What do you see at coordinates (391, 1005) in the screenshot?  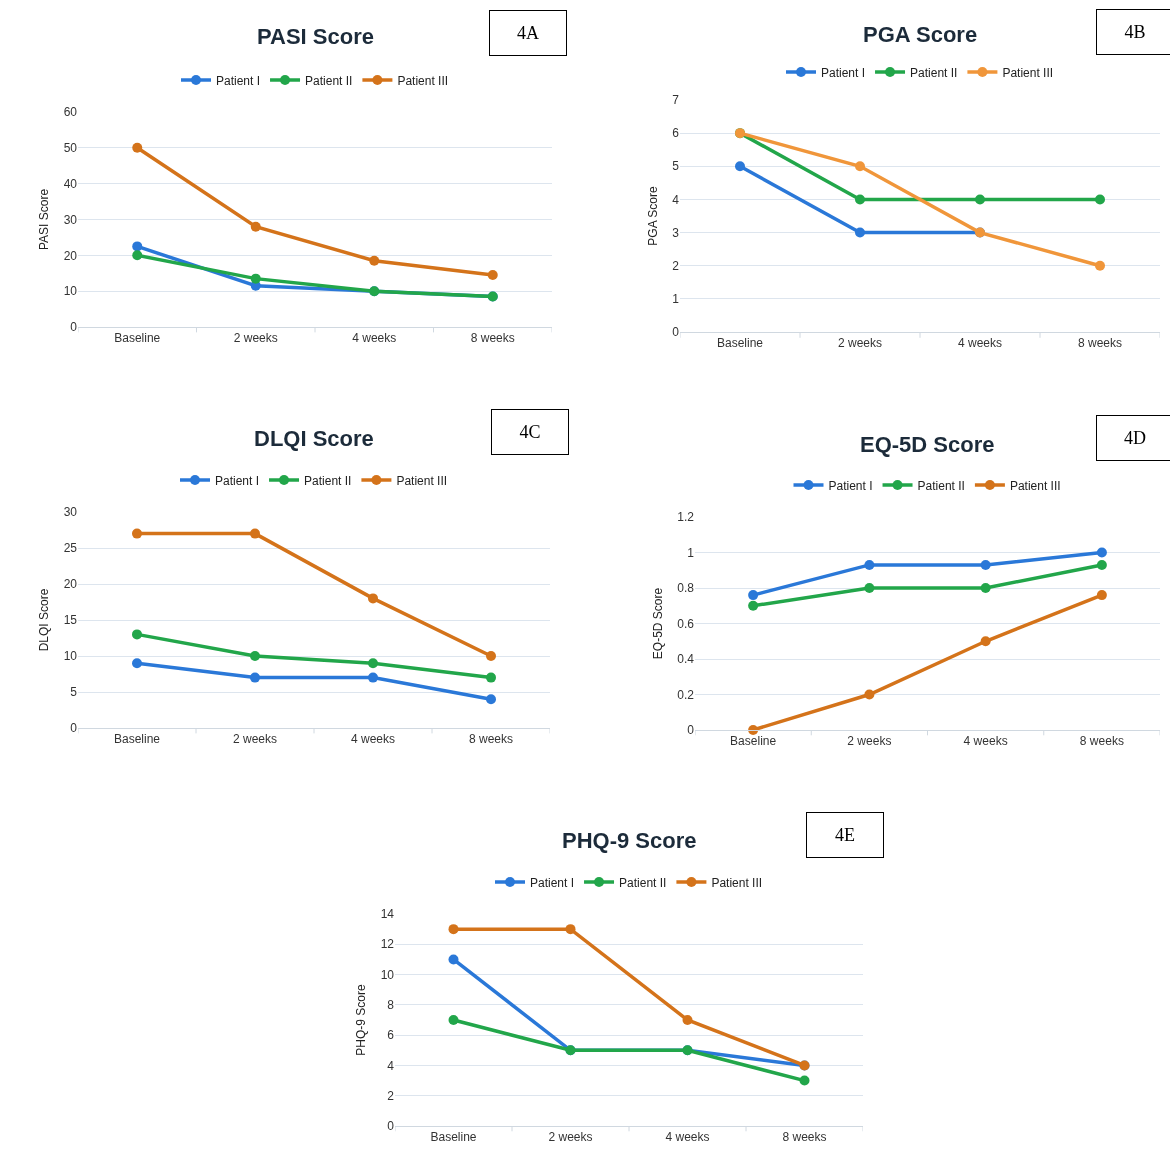 I see `y-tick-label: 8` at bounding box center [391, 1005].